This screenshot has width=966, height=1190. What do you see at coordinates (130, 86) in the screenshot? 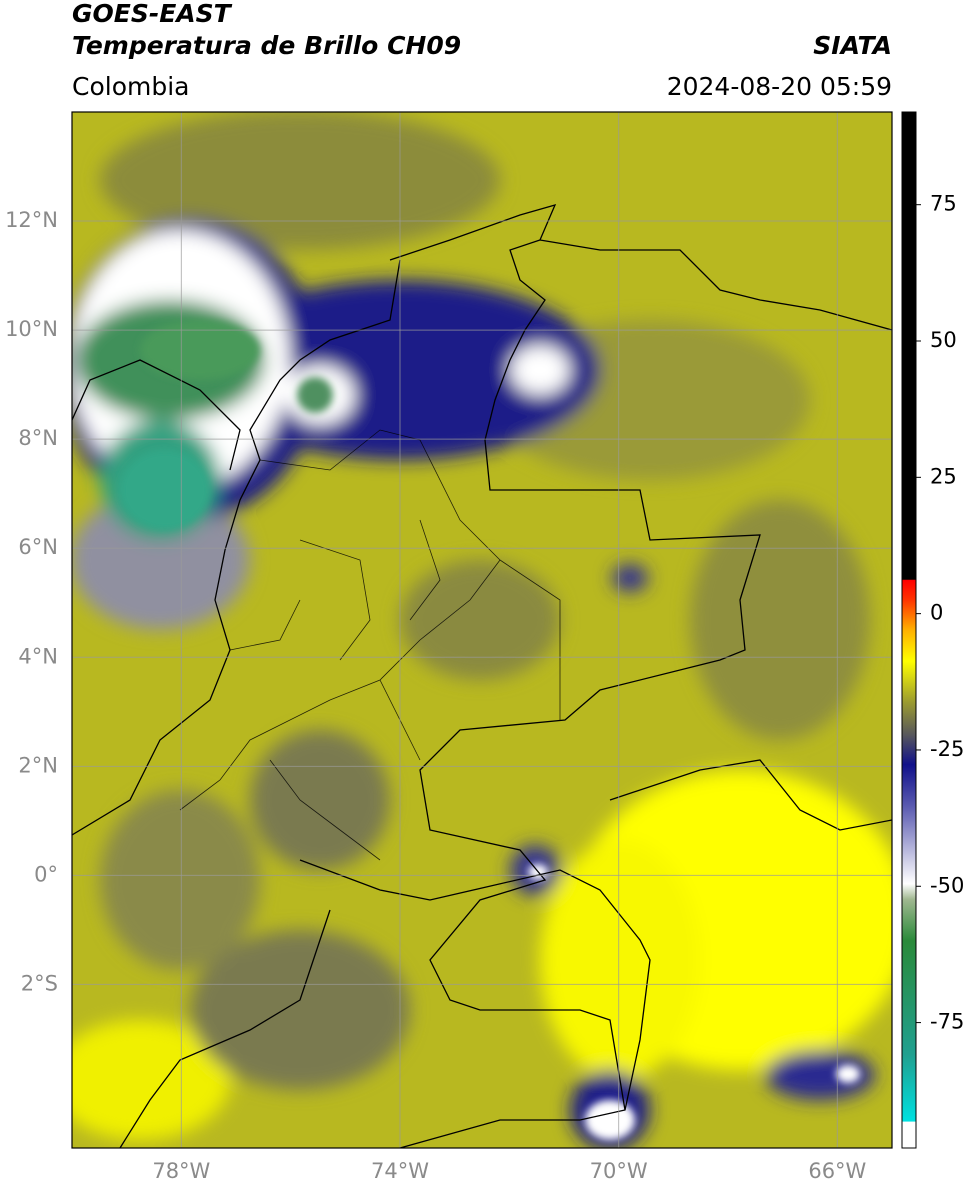
I see `region: Colombia` at bounding box center [130, 86].